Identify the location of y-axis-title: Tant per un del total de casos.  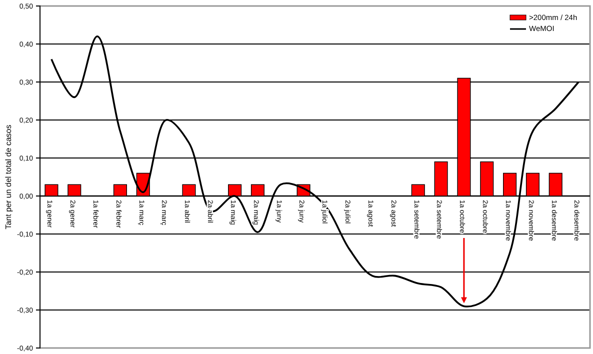
(8, 177).